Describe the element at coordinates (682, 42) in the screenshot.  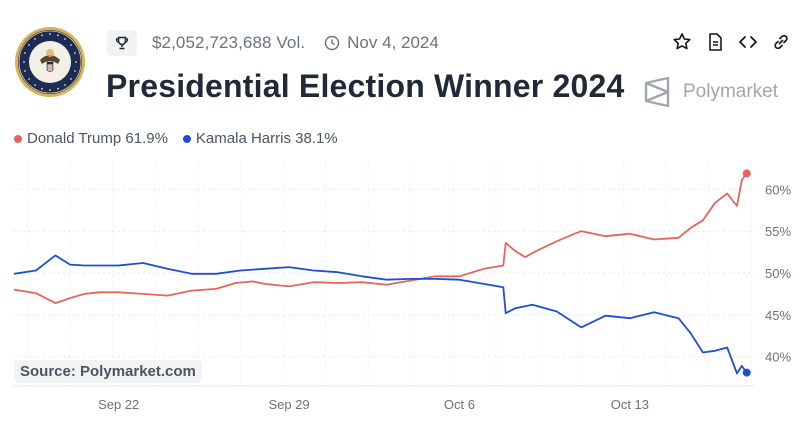
I see `star-icon` at that location.